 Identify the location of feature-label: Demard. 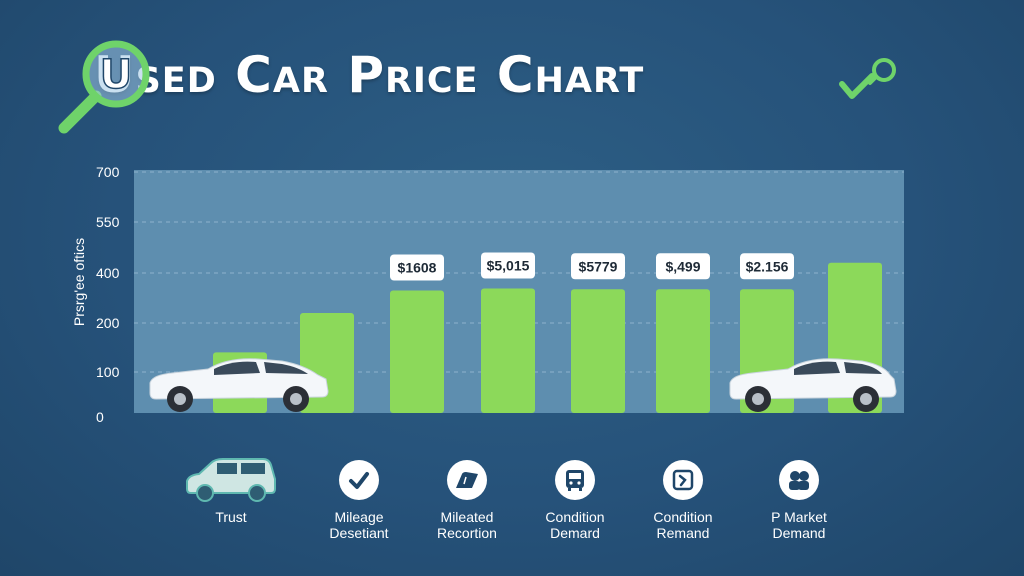
(575, 533).